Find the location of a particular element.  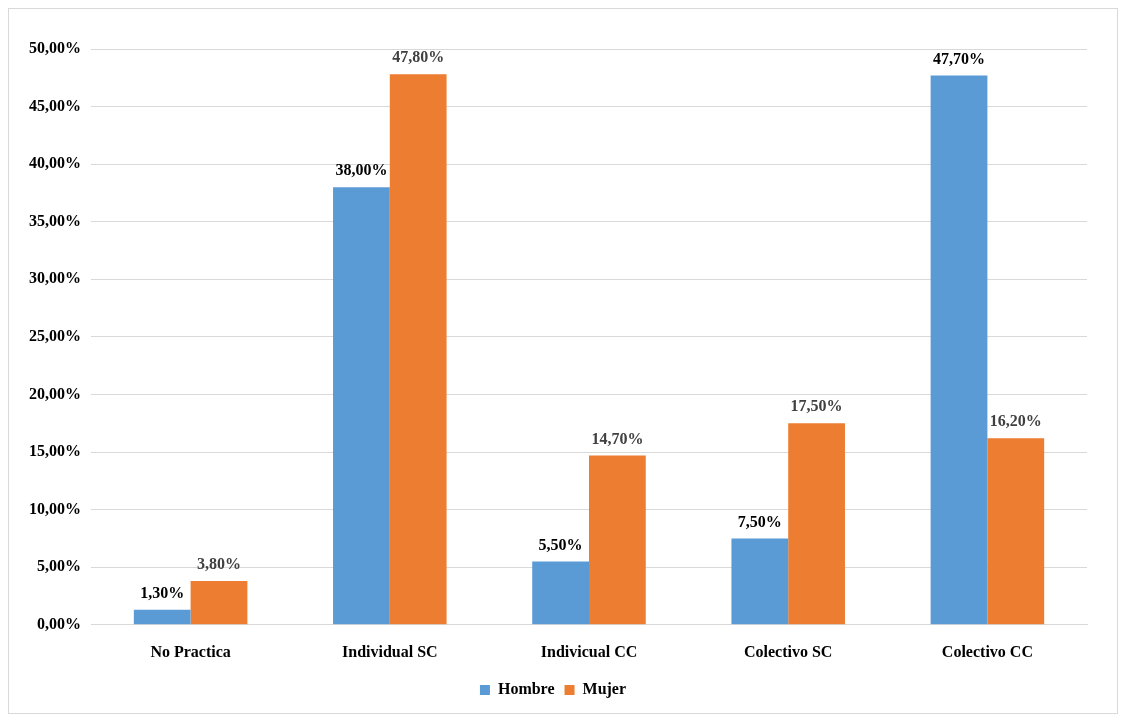

data-label: 1,30% is located at coordinates (162, 592).